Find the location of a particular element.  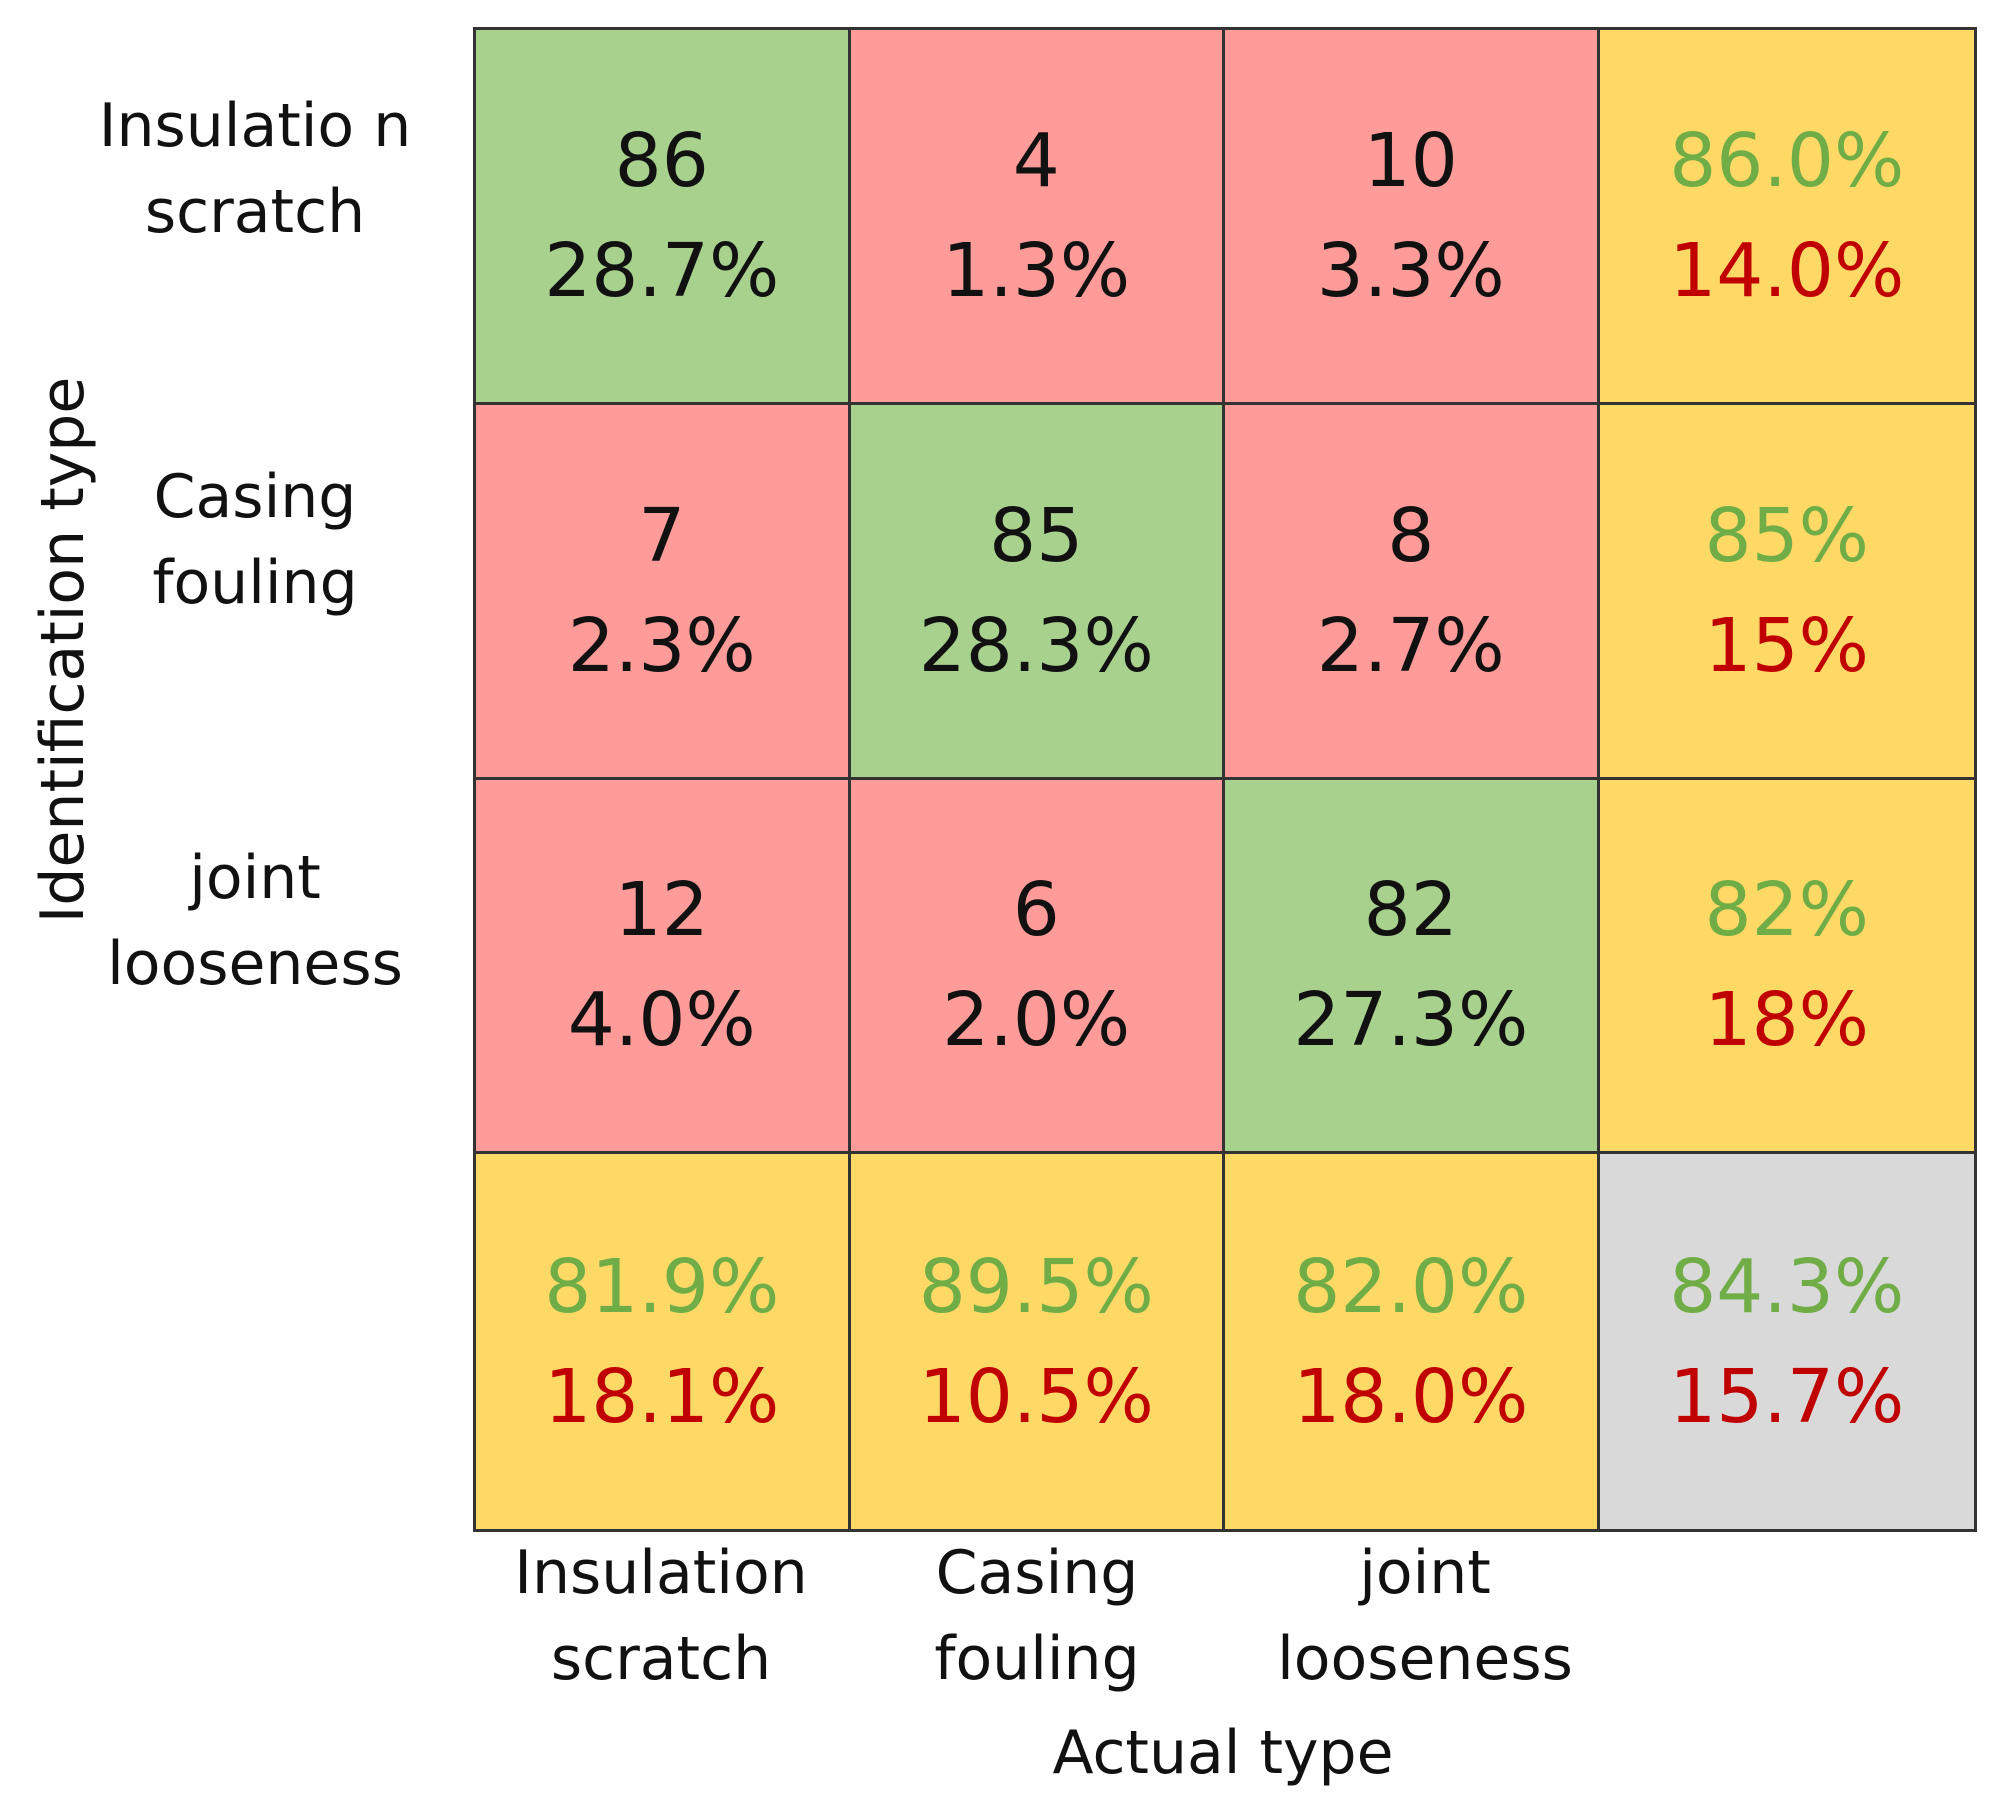

cell-percentage: 28.3% is located at coordinates (1036, 645).